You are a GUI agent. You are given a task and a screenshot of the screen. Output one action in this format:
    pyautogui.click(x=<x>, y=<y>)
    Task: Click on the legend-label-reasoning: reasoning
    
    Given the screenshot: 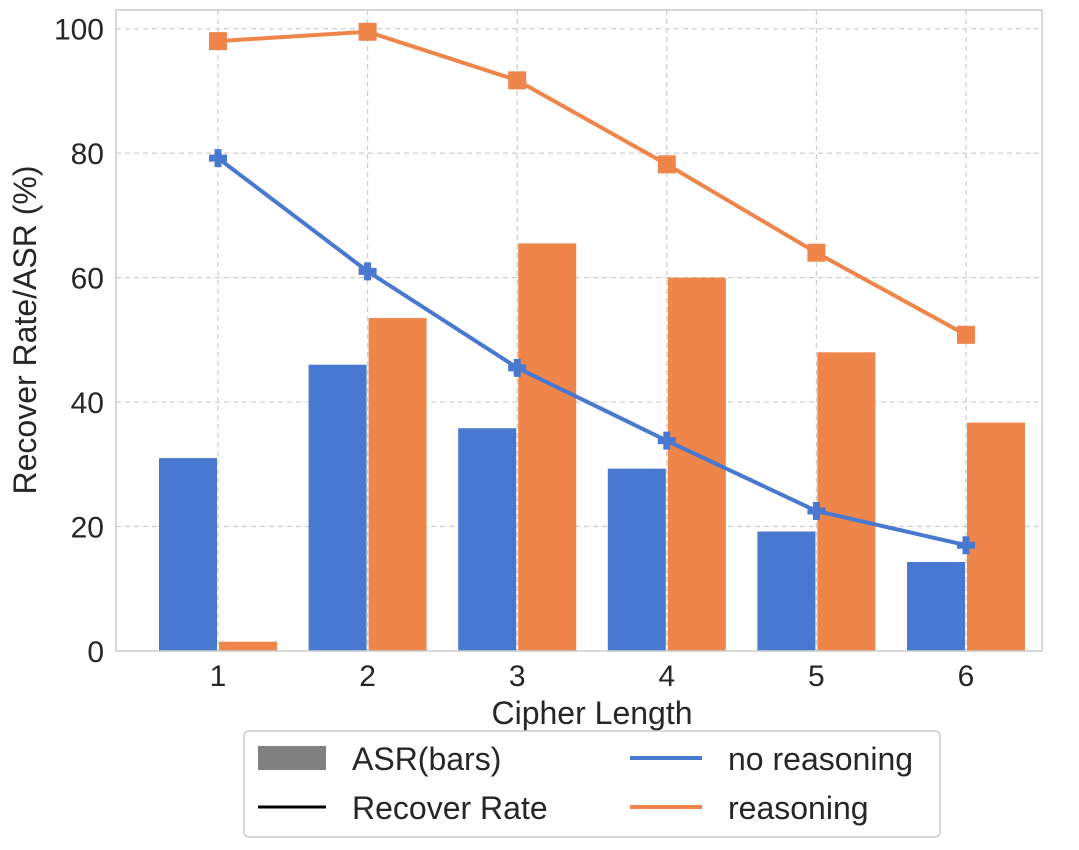 What is the action you would take?
    pyautogui.click(x=798, y=808)
    